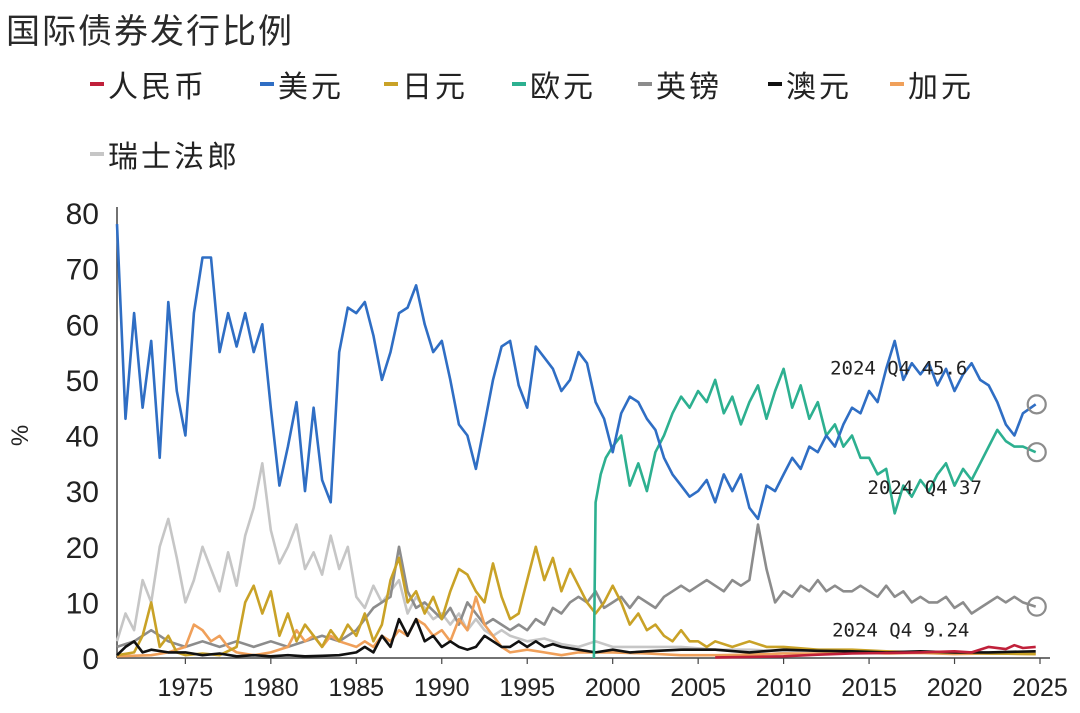 This screenshot has width=1080, height=713. Describe the element at coordinates (527, 688) in the screenshot. I see `x-tick-label: 1995` at that location.